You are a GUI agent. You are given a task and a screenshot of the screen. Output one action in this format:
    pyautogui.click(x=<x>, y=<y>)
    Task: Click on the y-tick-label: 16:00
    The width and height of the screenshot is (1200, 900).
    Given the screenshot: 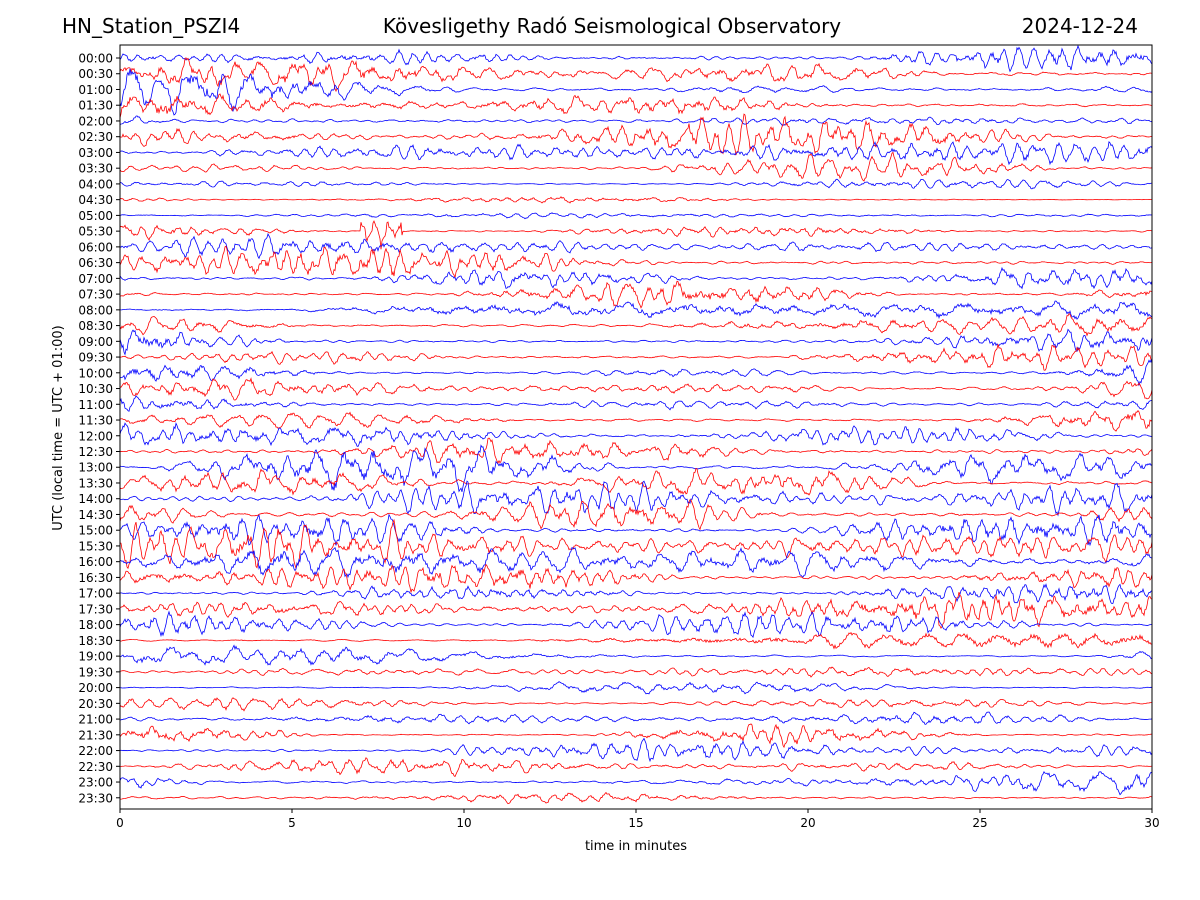 What is the action you would take?
    pyautogui.click(x=95, y=562)
    